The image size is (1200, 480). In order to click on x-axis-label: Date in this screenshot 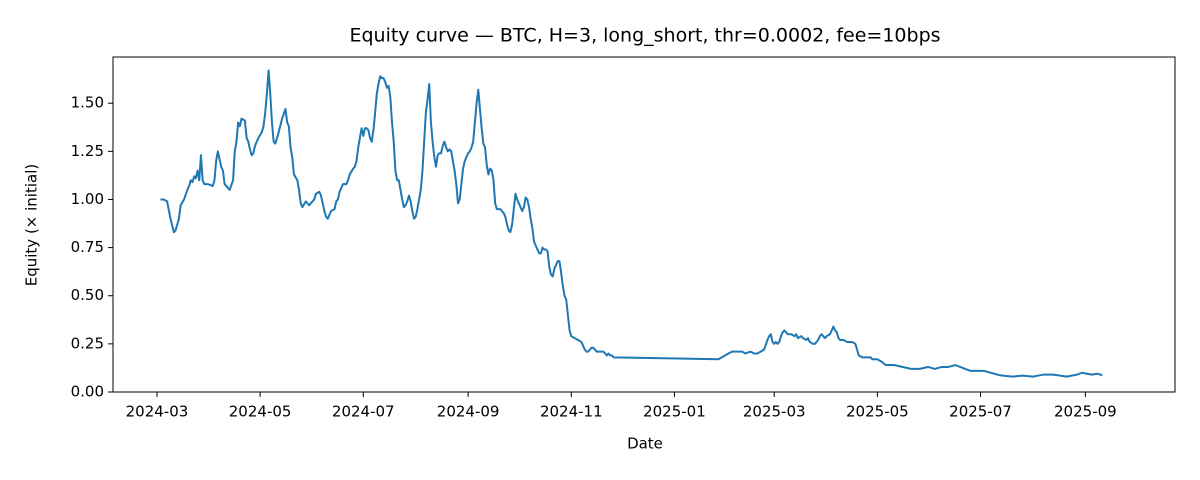, I will do `click(645, 444)`.